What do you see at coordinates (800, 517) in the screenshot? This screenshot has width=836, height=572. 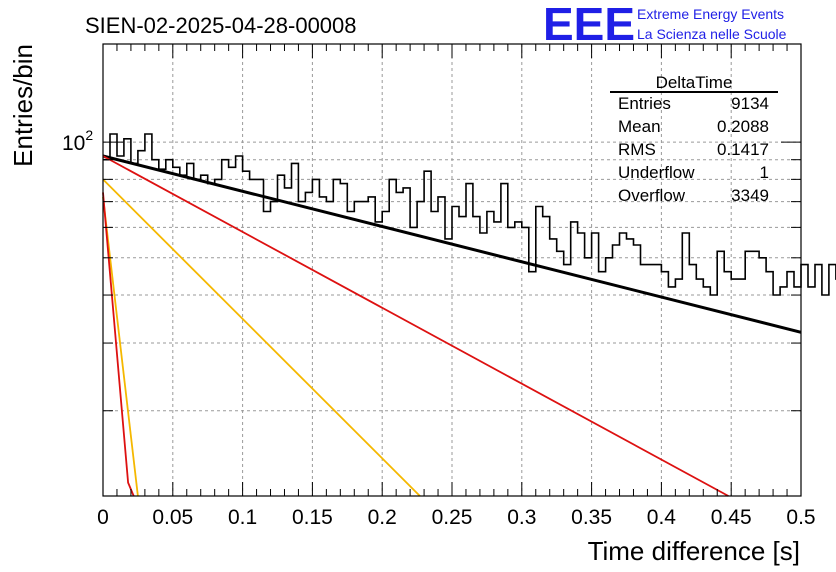 I see `x-tick-label: 0.5` at bounding box center [800, 517].